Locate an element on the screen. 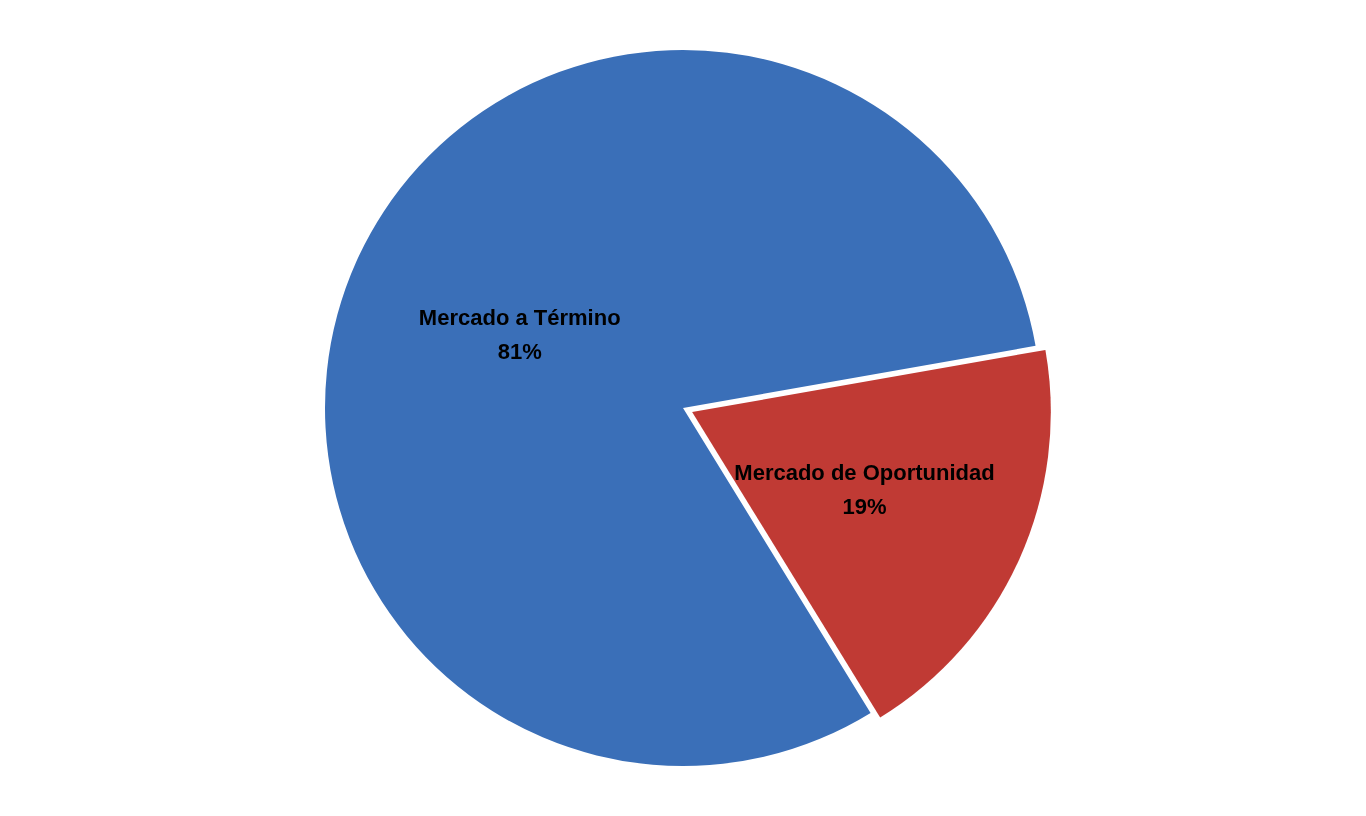 Image resolution: width=1366 pixels, height=816 pixels. slice-label: Mercado a Término is located at coordinates (519, 317).